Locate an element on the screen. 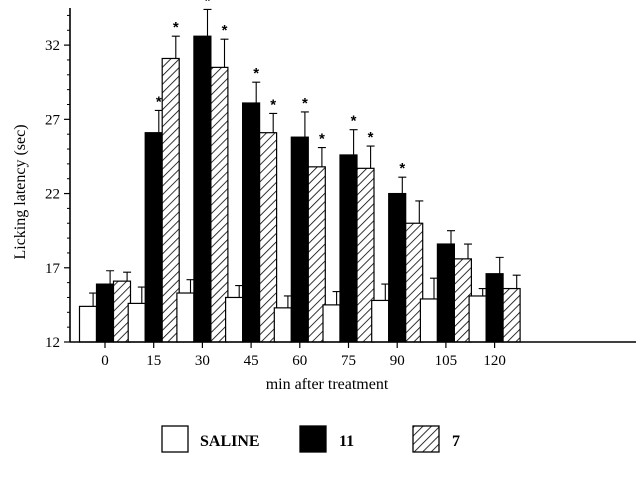 This screenshot has width=636, height=478. legend: SALINE 11 7 is located at coordinates (310, 439).